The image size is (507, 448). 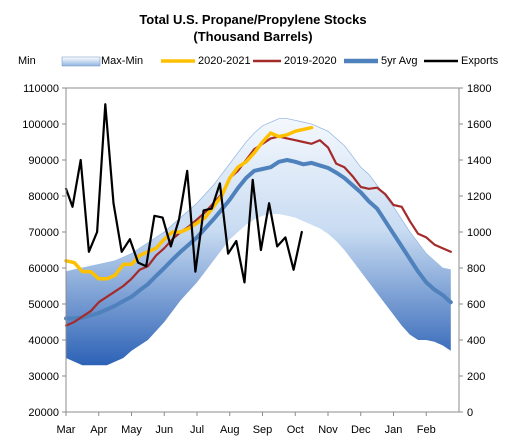 What do you see at coordinates (122, 61) in the screenshot?
I see `legend-max-min-label: Max-Min` at bounding box center [122, 61].